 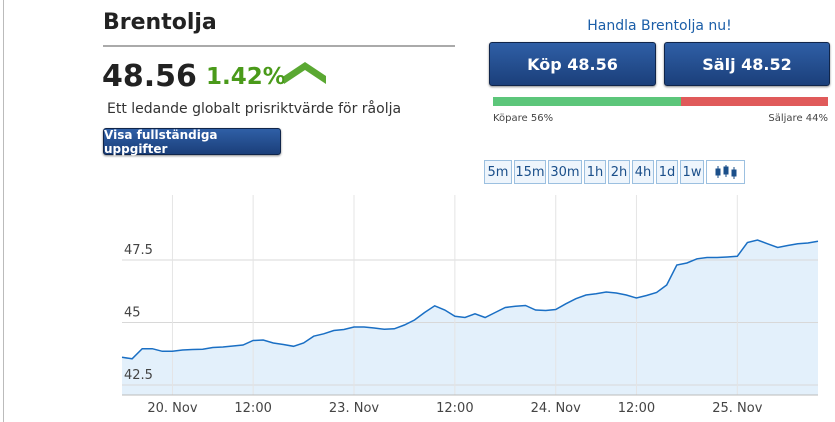 What do you see at coordinates (798, 118) in the screenshot?
I see `sellers-label: Säljare 44%` at bounding box center [798, 118].